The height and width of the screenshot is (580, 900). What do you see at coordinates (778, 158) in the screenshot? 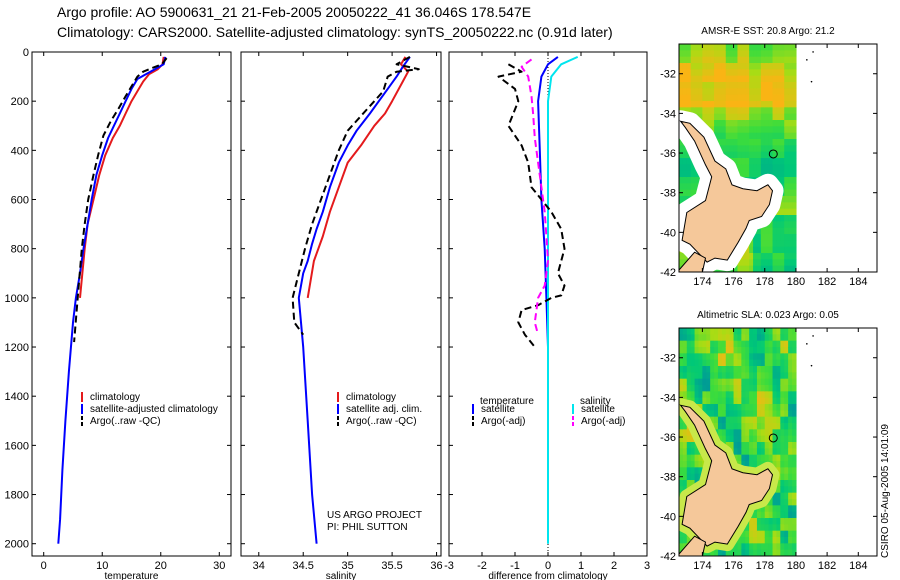
I see `map-frame` at bounding box center [778, 158].